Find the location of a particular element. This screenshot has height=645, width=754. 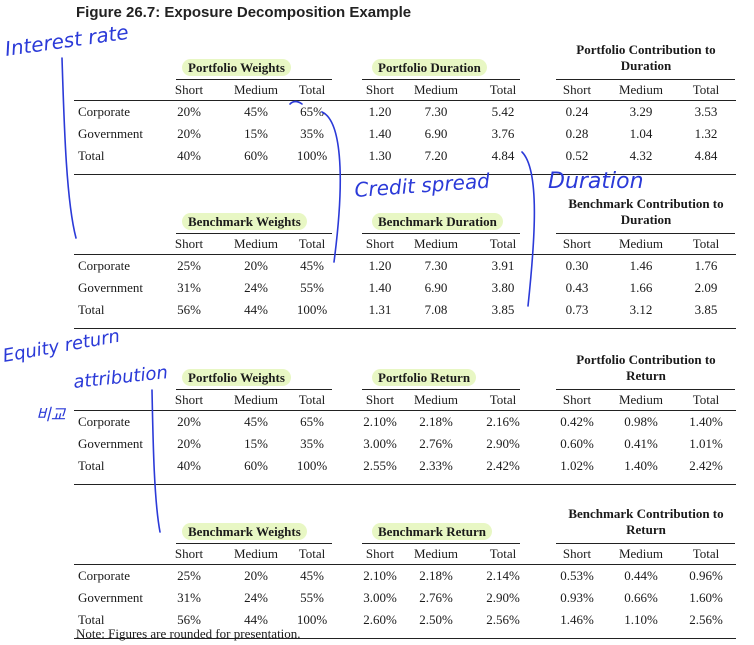

table-cell: 31% is located at coordinates (189, 287).